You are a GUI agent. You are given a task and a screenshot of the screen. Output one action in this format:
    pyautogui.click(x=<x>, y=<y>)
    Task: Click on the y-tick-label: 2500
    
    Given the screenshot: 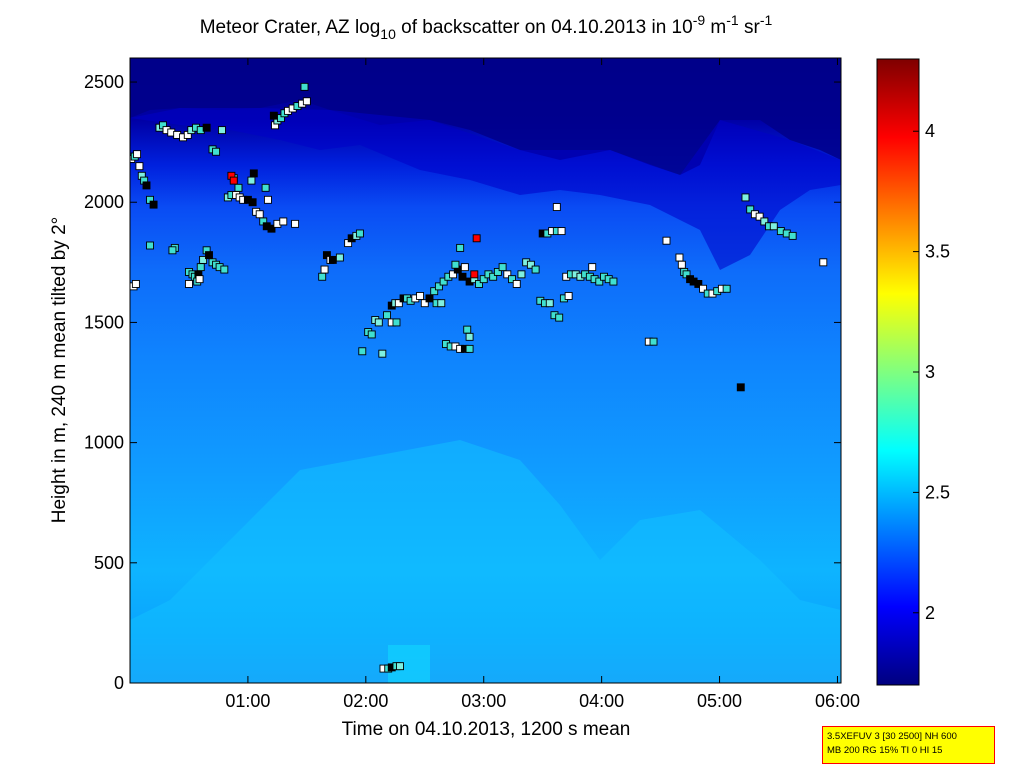 What is the action you would take?
    pyautogui.click(x=104, y=82)
    